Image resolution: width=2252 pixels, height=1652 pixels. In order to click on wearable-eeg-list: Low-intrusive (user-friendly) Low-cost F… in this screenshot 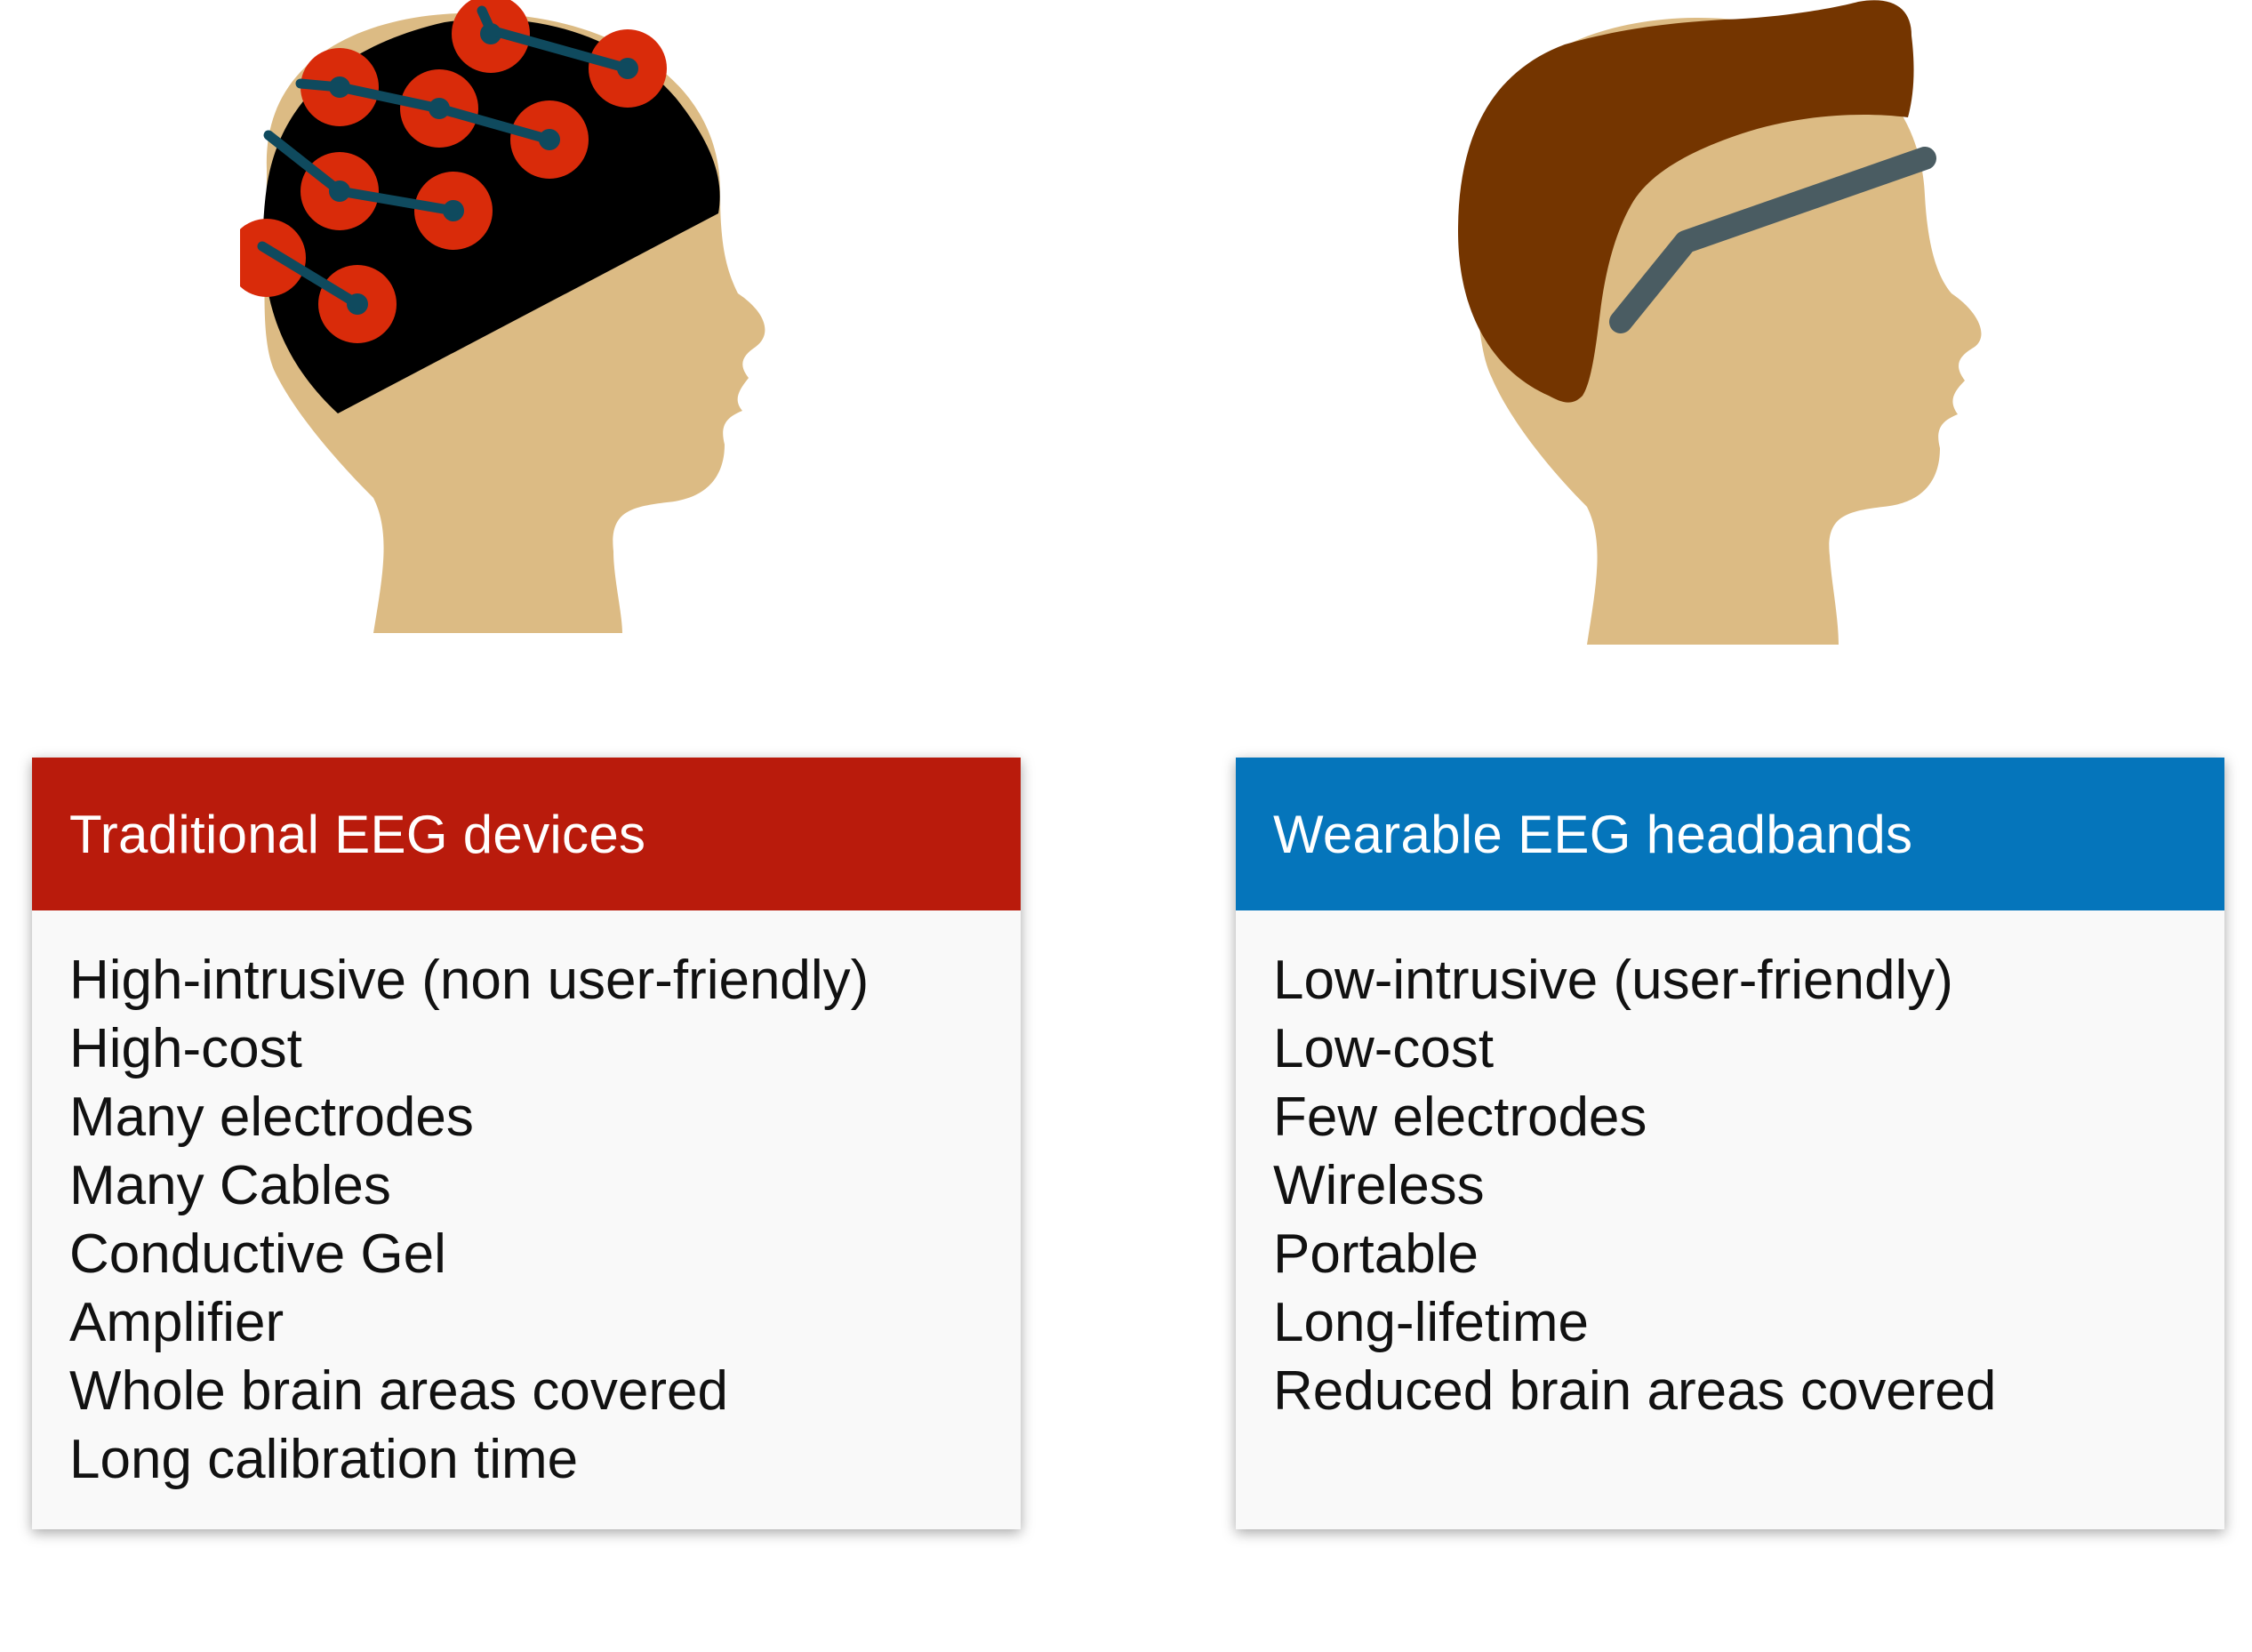, I will do `click(1730, 1168)`.